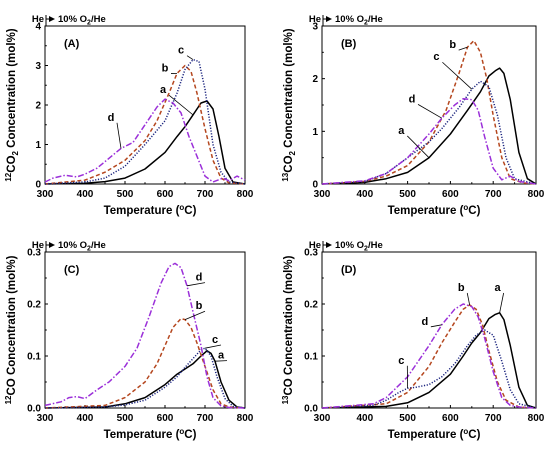  I want to click on panel-label: (A), so click(72, 44).